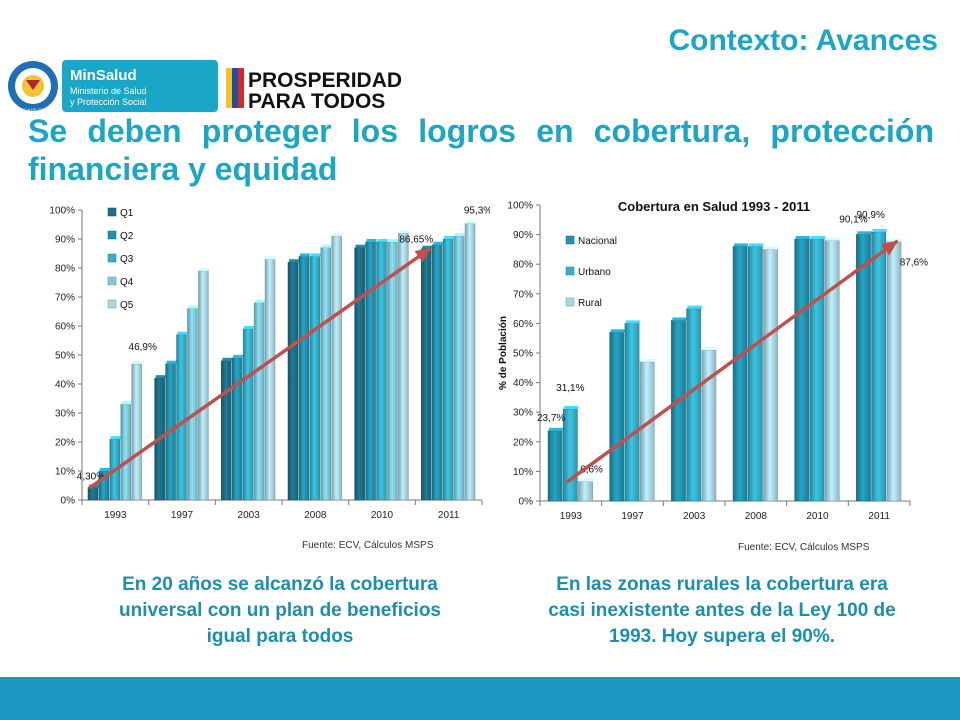 Image resolution: width=960 pixels, height=720 pixels. I want to click on bar-top-q1-2011, so click(427, 247).